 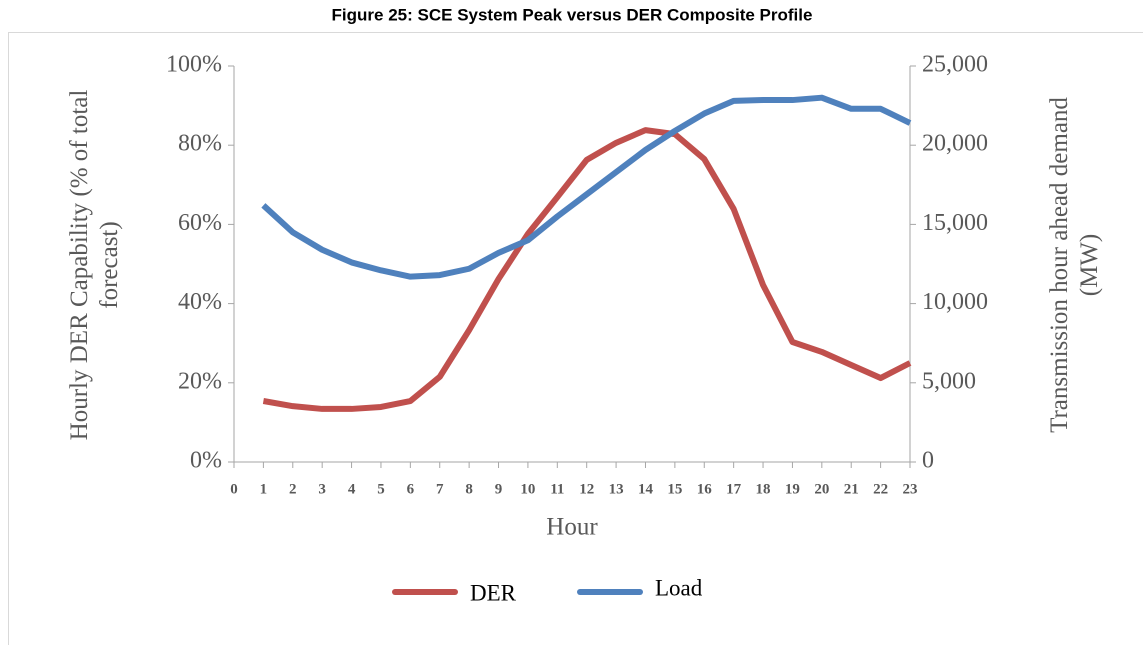 What do you see at coordinates (499, 489) in the screenshot?
I see `x-tick-label: 9` at bounding box center [499, 489].